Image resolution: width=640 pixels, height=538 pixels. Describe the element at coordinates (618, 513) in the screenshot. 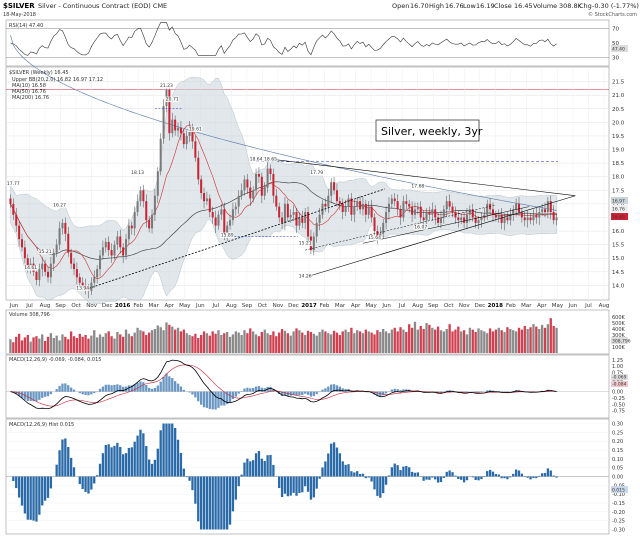

I see `hist-y-tick: -0.20` at that location.